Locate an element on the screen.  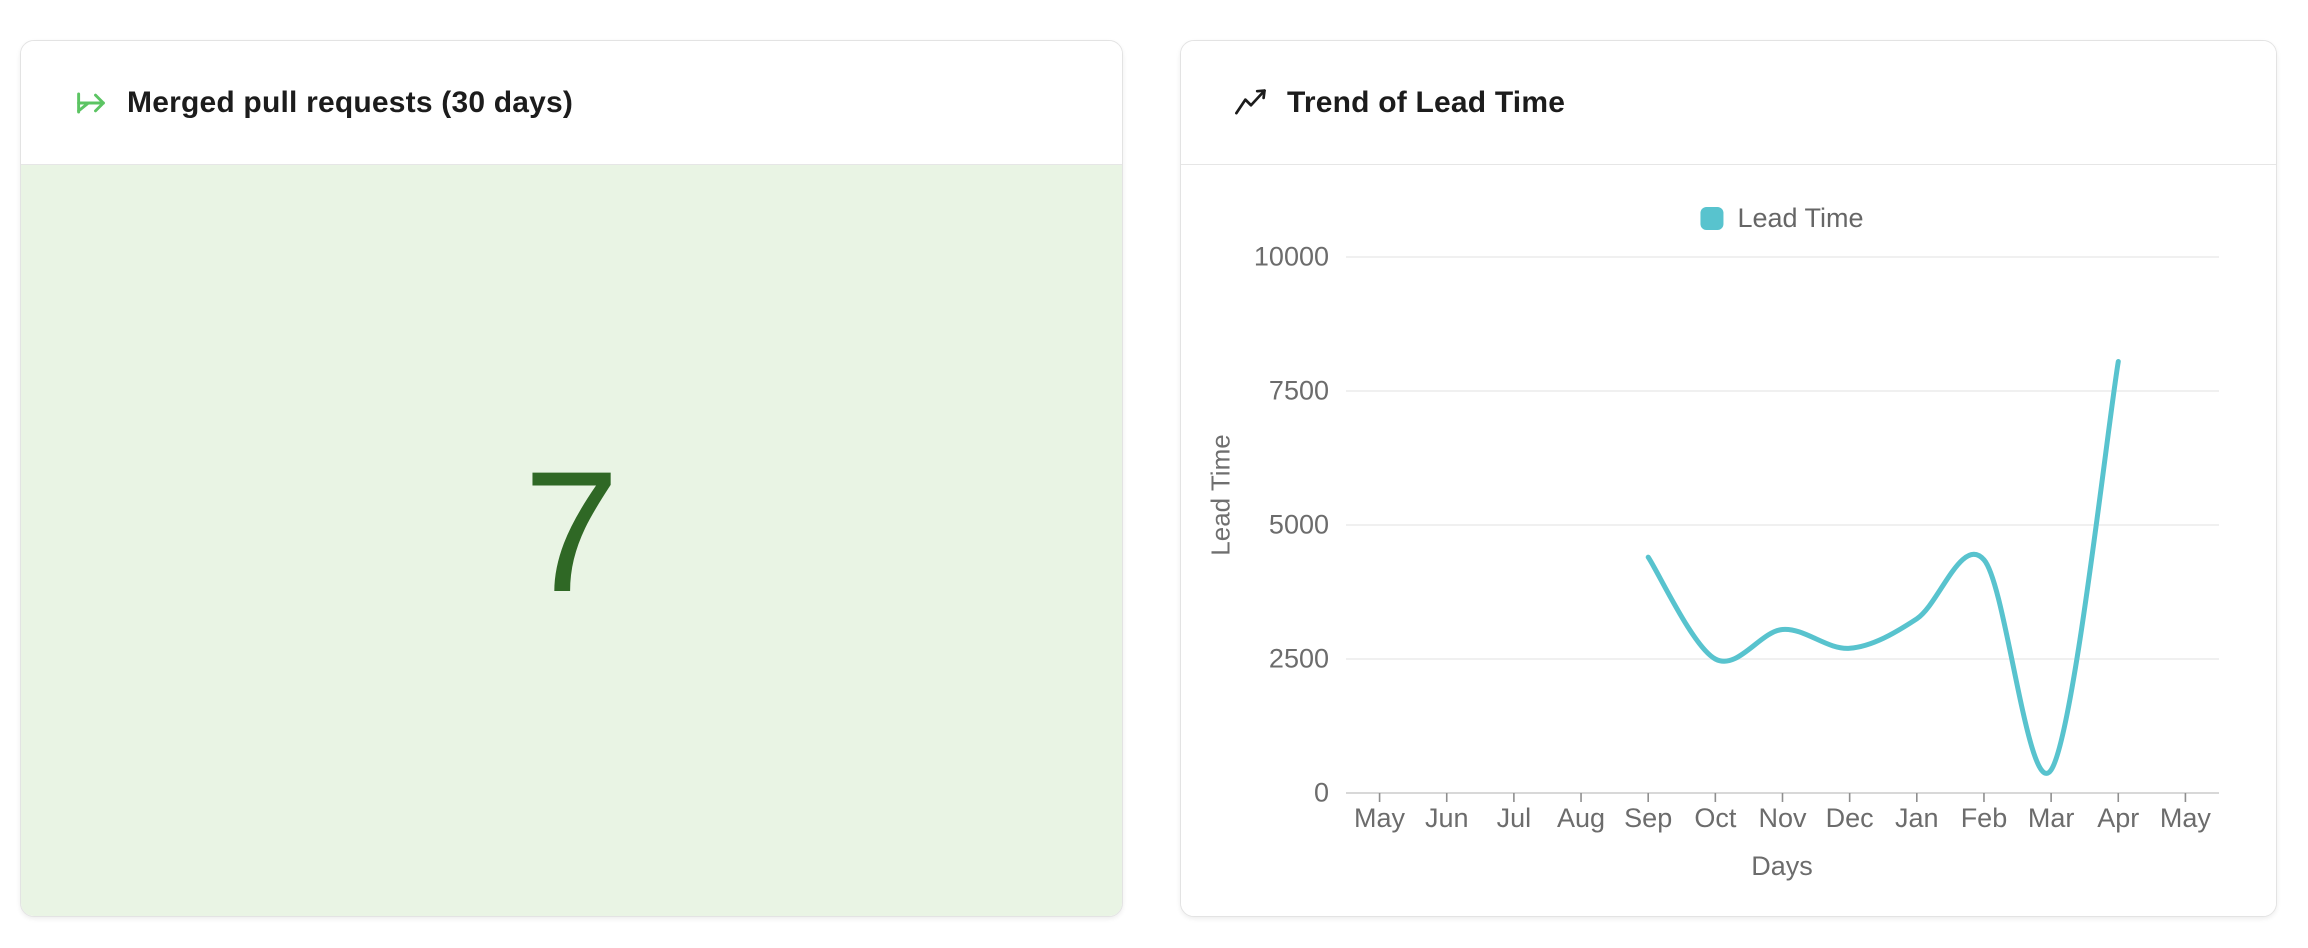
merged-pr-card-title: Merged pull requests (30 days) is located at coordinates (350, 102).